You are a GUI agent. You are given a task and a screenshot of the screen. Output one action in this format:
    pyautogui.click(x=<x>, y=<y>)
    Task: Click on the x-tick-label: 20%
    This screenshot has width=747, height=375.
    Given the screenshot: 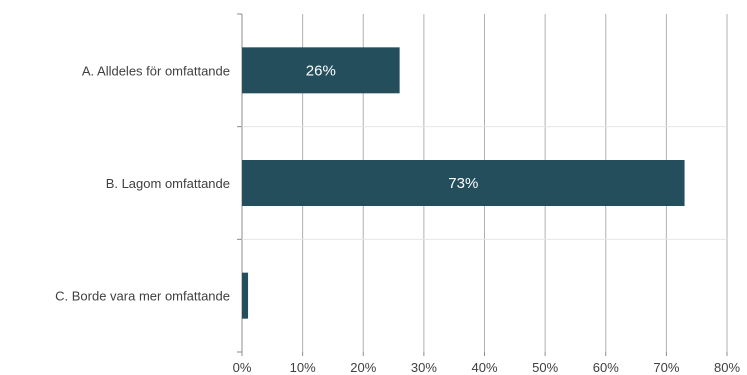 What is the action you would take?
    pyautogui.click(x=363, y=367)
    